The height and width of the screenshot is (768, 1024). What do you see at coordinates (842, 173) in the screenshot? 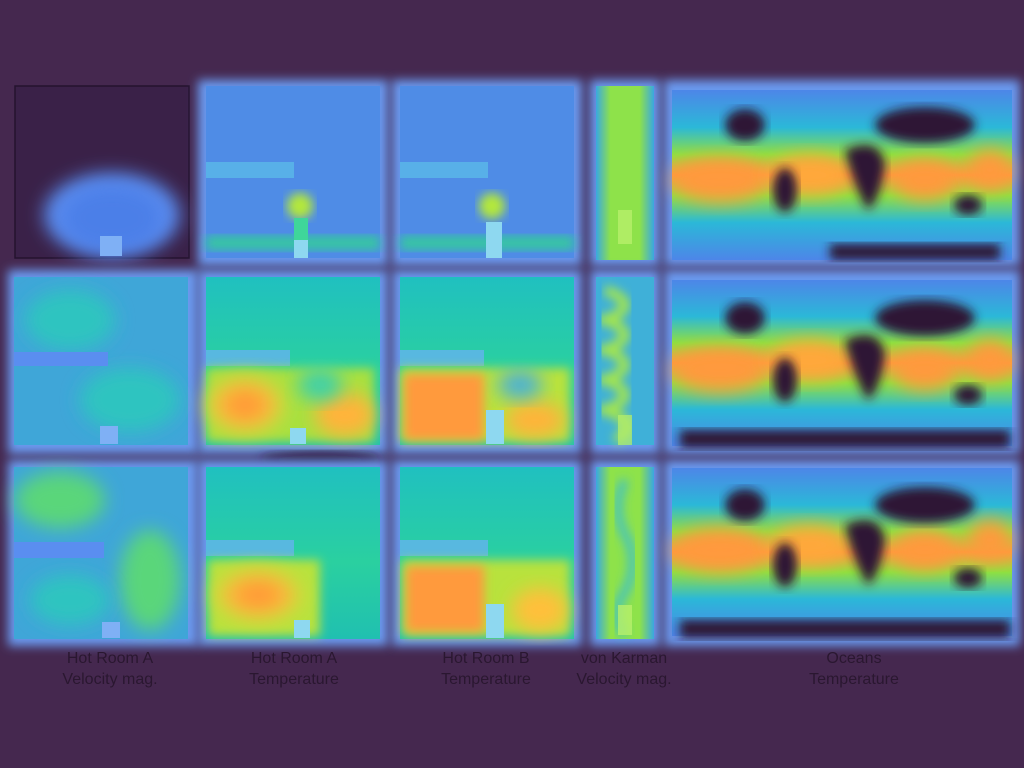
I see `panel-oceans-temperature-t1` at bounding box center [842, 173].